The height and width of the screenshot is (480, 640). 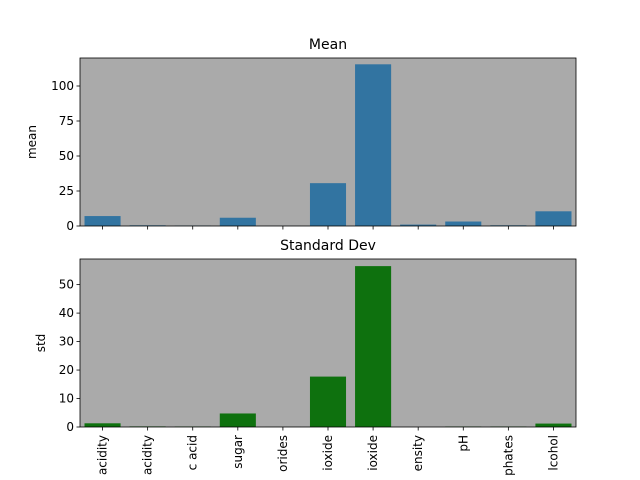 What do you see at coordinates (463, 443) in the screenshot?
I see `std-x-tick-label-8: pH` at bounding box center [463, 443].